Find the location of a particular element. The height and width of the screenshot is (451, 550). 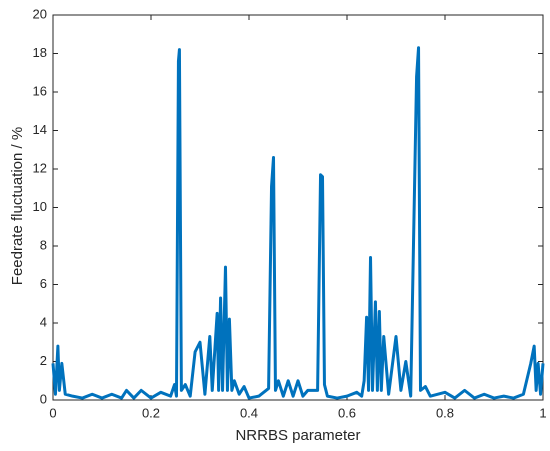

y-axis-label: Feedrate fluctuation / % is located at coordinates (17, 206).